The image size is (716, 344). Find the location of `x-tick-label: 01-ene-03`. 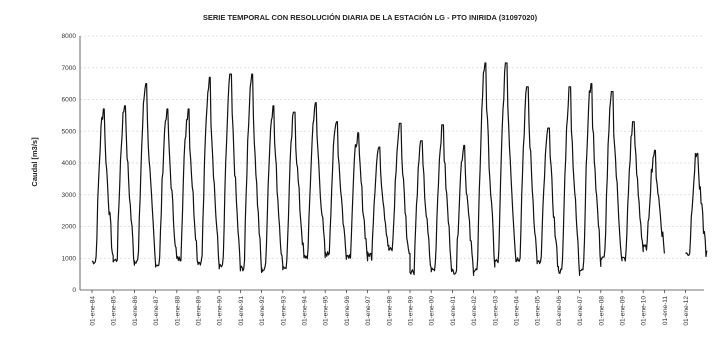

x-tick-label: 01-ene-03 is located at coordinates (495, 311).